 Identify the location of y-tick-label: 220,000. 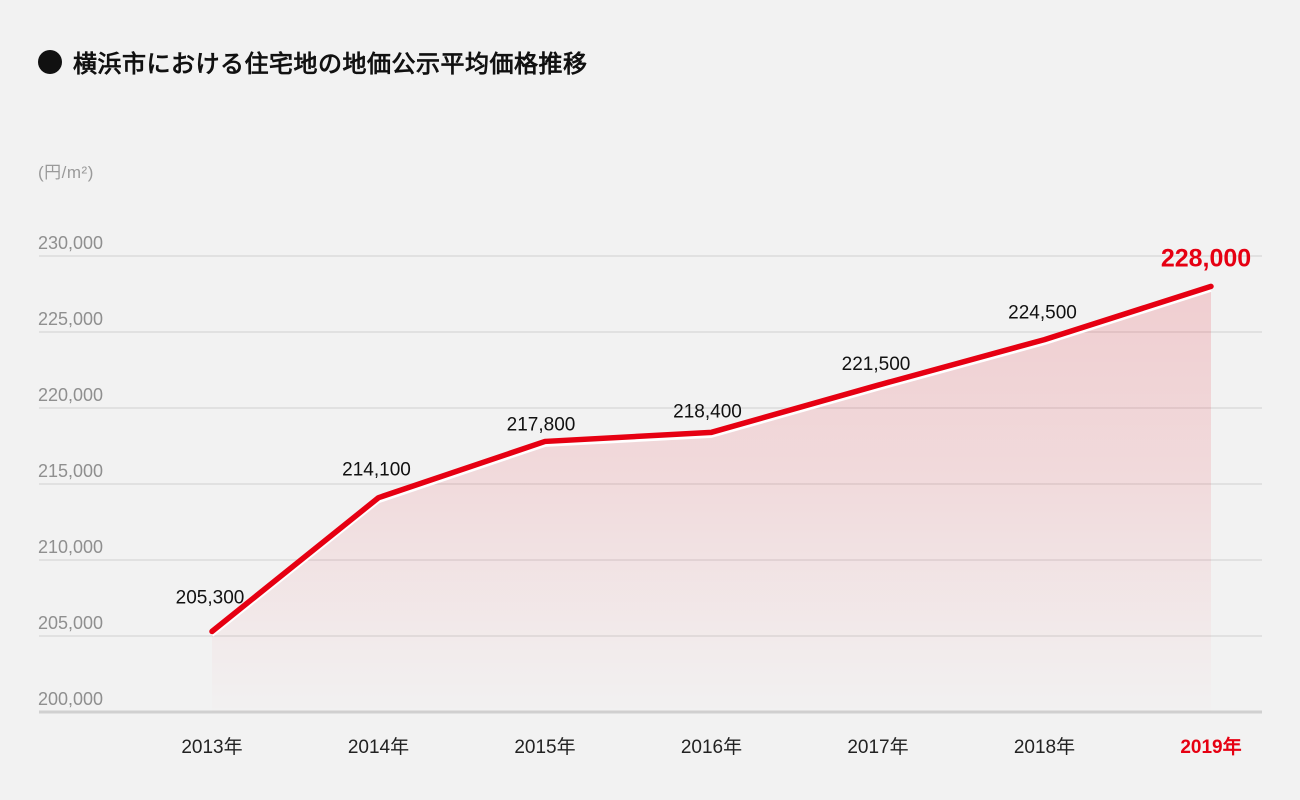
(70, 395).